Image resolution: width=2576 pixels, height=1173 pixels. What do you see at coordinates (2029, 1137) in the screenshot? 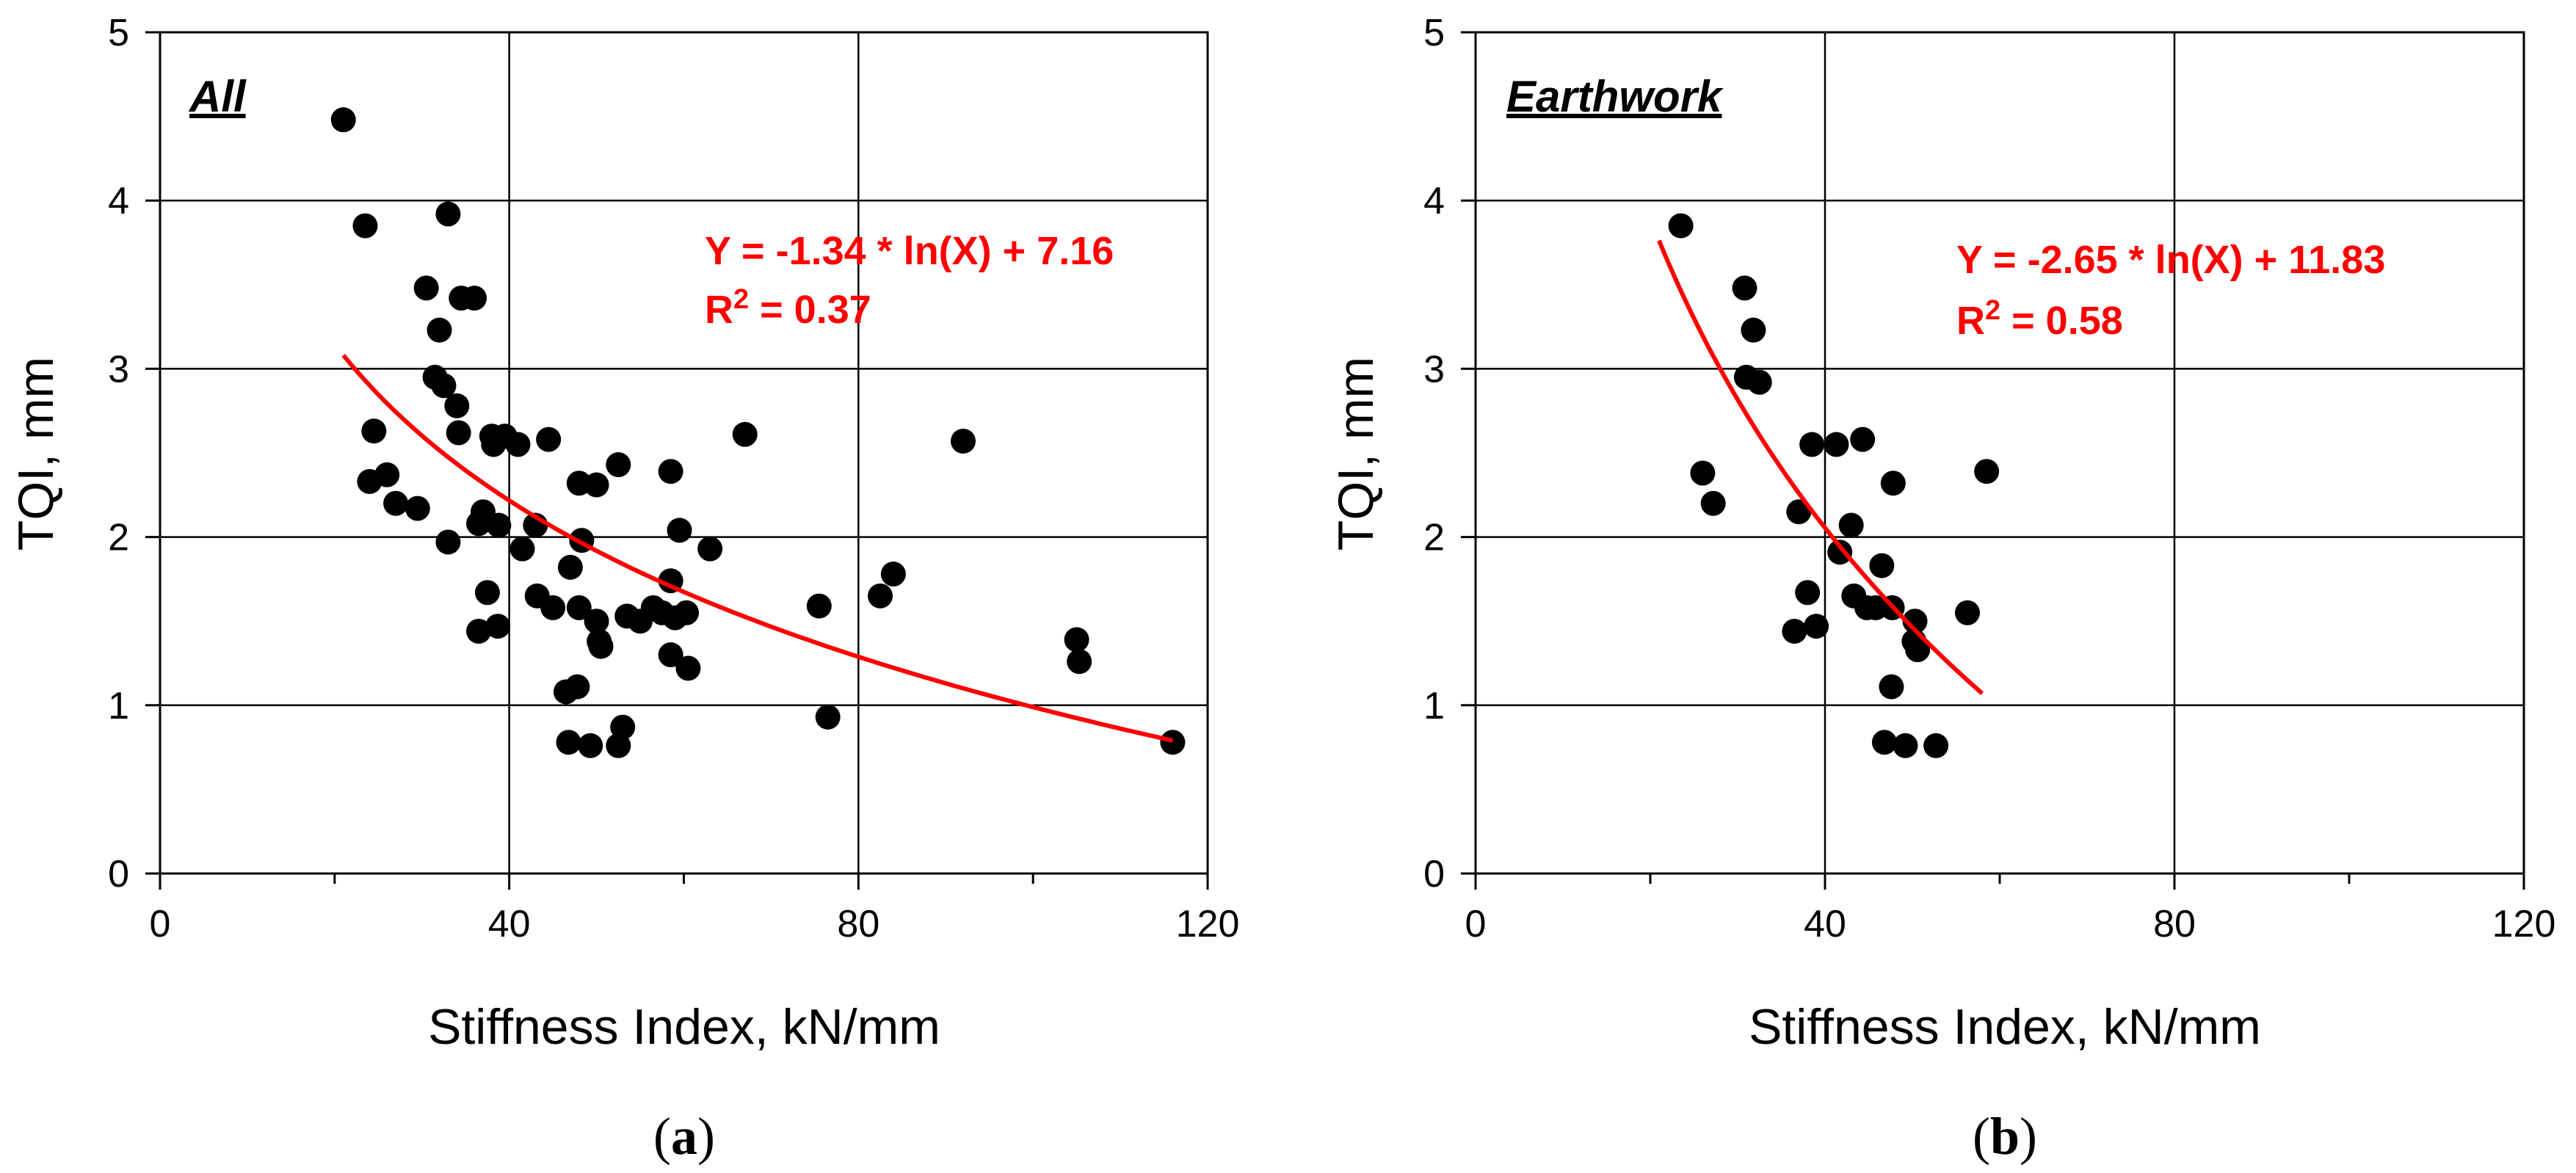
I see `panel-b-caption-close: )` at bounding box center [2029, 1137].